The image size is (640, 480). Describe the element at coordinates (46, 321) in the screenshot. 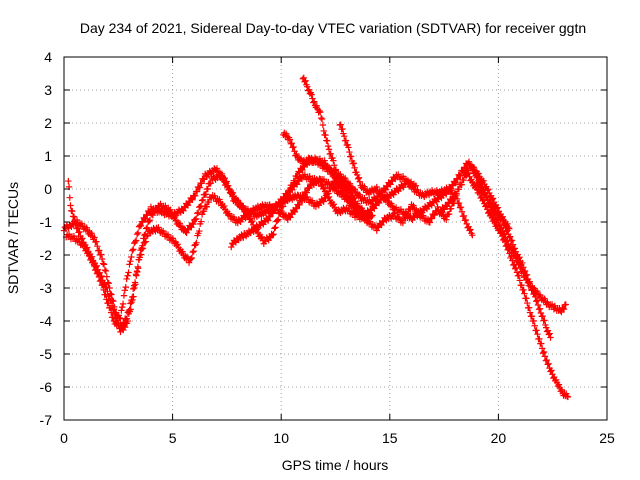

I see `y-tick-label: -4` at that location.